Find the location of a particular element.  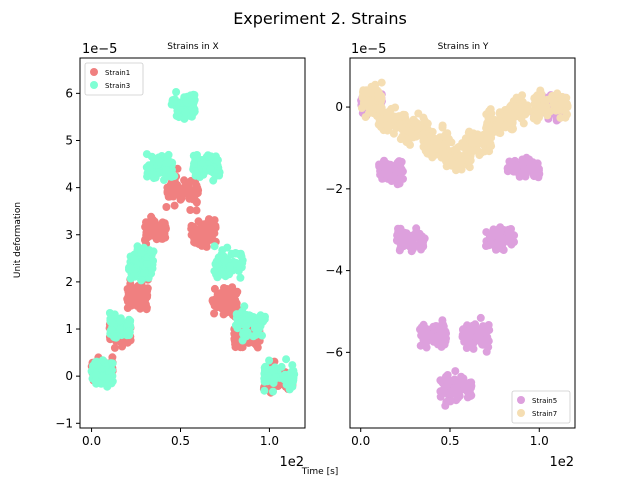

figure-ylabel: Unit deformation is located at coordinates (18, 240).